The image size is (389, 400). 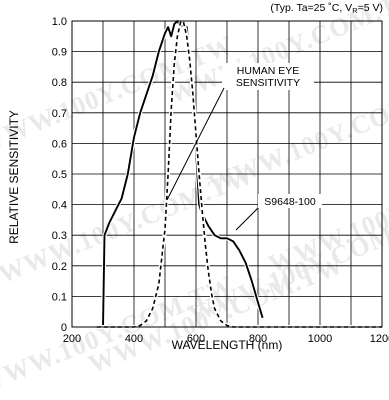 What do you see at coordinates (134, 339) in the screenshot?
I see `x-tick-label: 400` at bounding box center [134, 339].